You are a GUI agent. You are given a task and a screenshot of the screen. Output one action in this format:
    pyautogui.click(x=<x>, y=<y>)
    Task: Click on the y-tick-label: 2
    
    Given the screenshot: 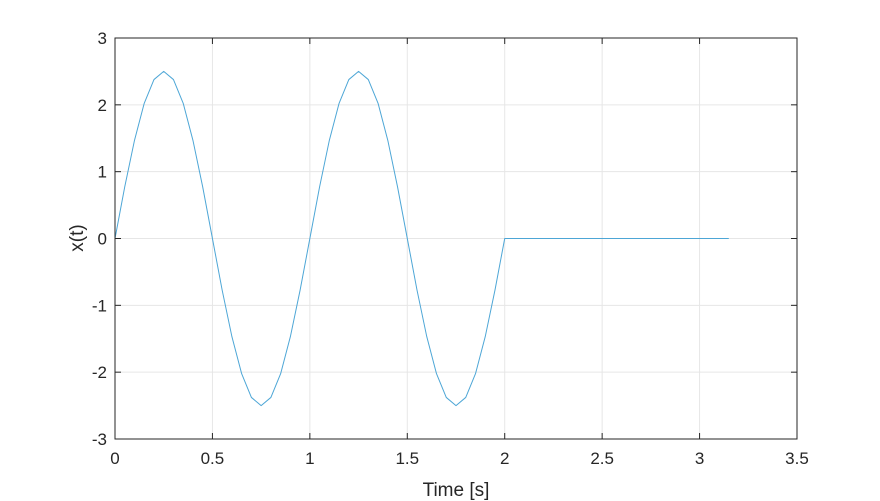 What is the action you would take?
    pyautogui.click(x=102, y=105)
    